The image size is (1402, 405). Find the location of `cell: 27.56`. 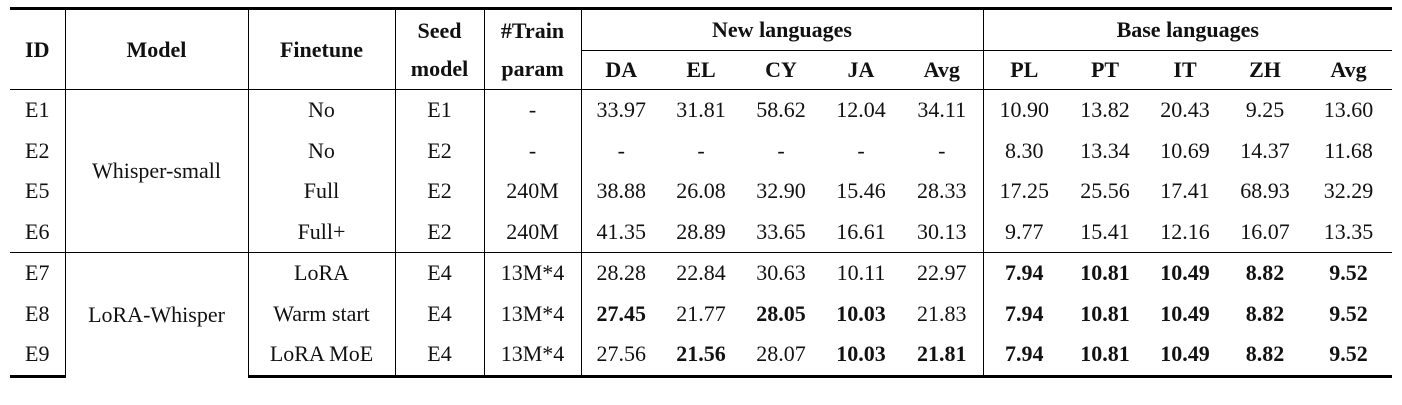

cell: 27.56 is located at coordinates (621, 356).